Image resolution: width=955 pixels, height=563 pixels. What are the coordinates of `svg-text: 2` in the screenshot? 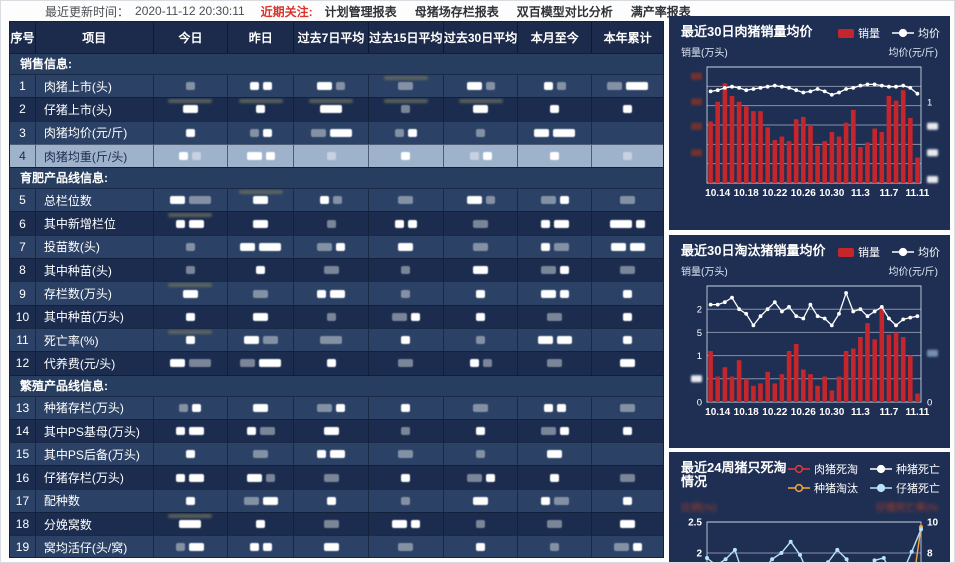 It's located at (699, 554).